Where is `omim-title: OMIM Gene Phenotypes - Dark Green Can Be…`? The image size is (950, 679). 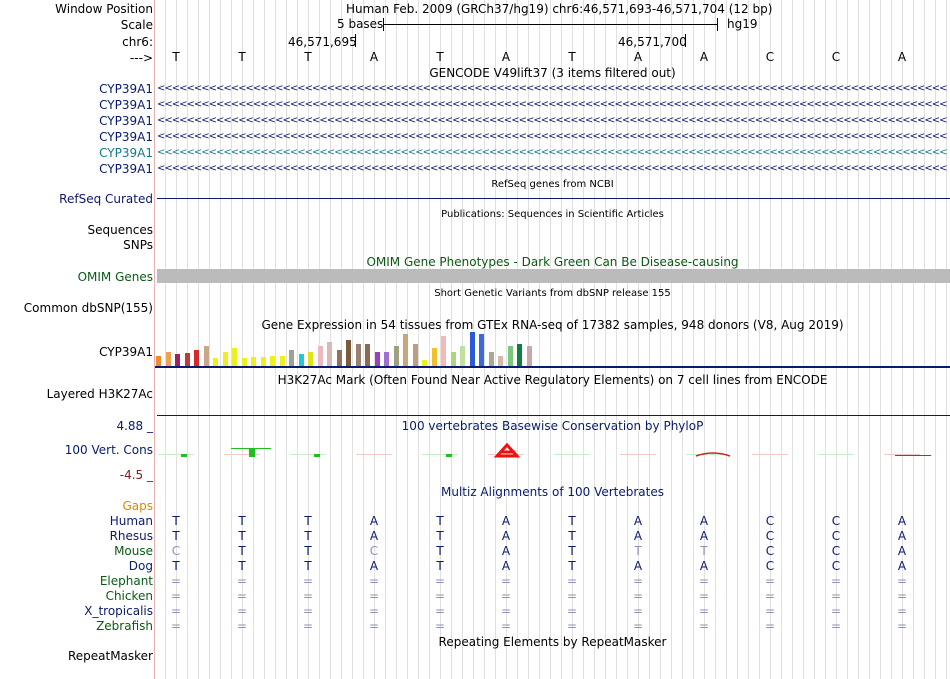
omim-title: OMIM Gene Phenotypes - Dark Green Can Be… is located at coordinates (552, 262).